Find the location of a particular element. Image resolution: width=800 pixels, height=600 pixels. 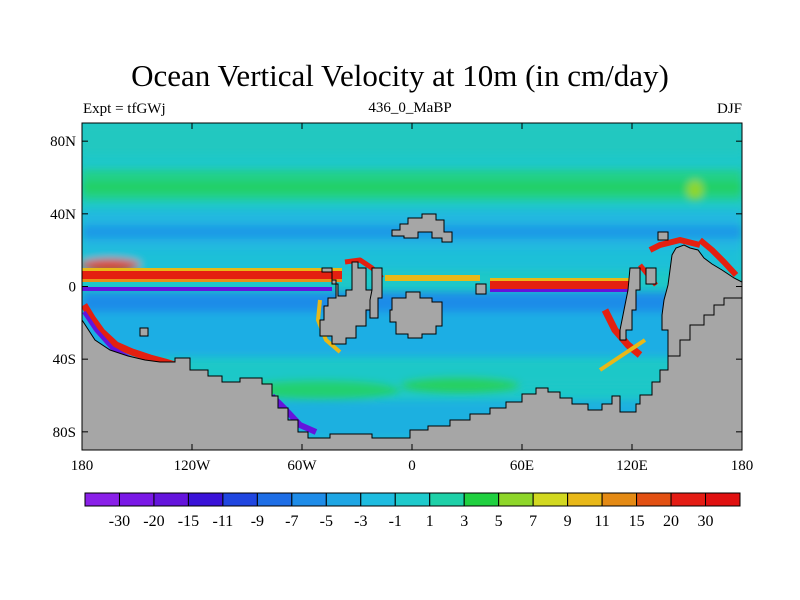

colorbar-label: 15 is located at coordinates (637, 521).